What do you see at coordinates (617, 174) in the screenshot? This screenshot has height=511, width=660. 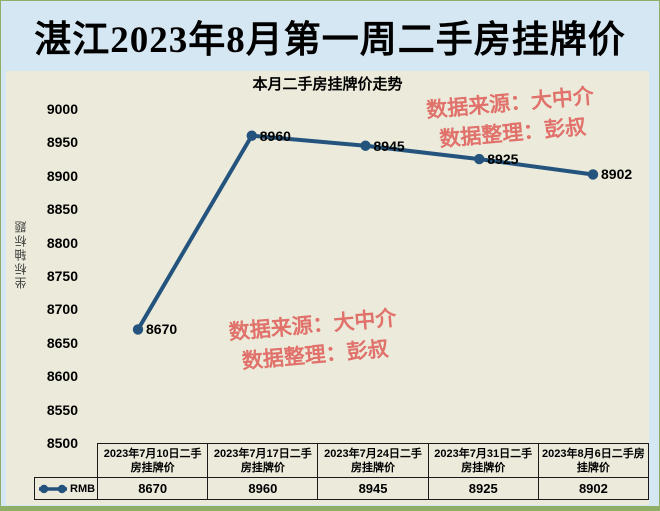 I see `data-point-label: 8902` at bounding box center [617, 174].